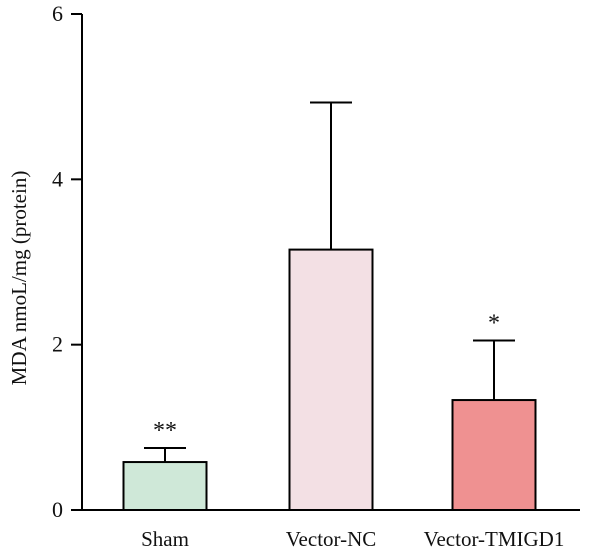 Image resolution: width=600 pixels, height=560 pixels. Describe the element at coordinates (57, 178) in the screenshot. I see `y-tick-label: 4` at that location.